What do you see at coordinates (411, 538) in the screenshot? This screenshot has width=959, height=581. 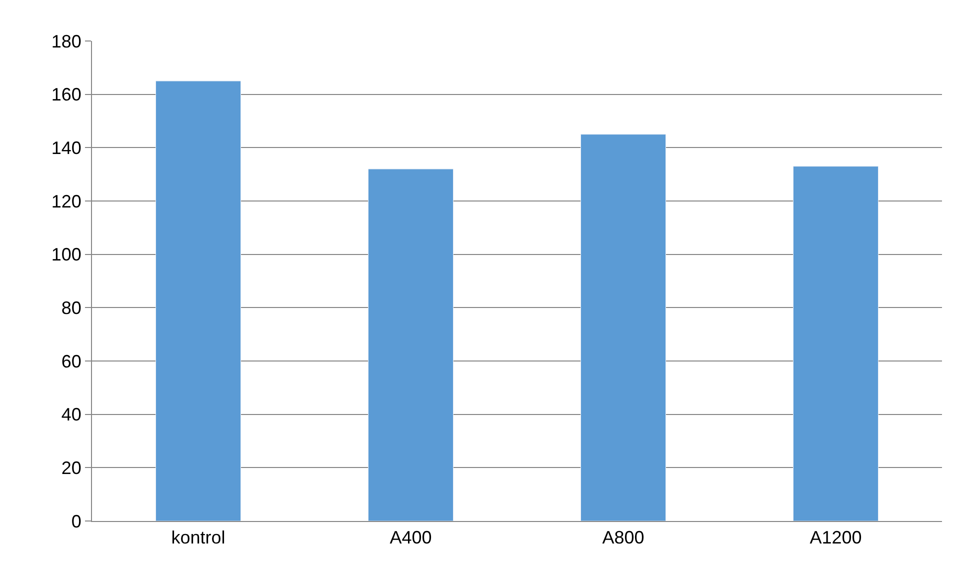 I see `x-tick-label: A400` at bounding box center [411, 538].